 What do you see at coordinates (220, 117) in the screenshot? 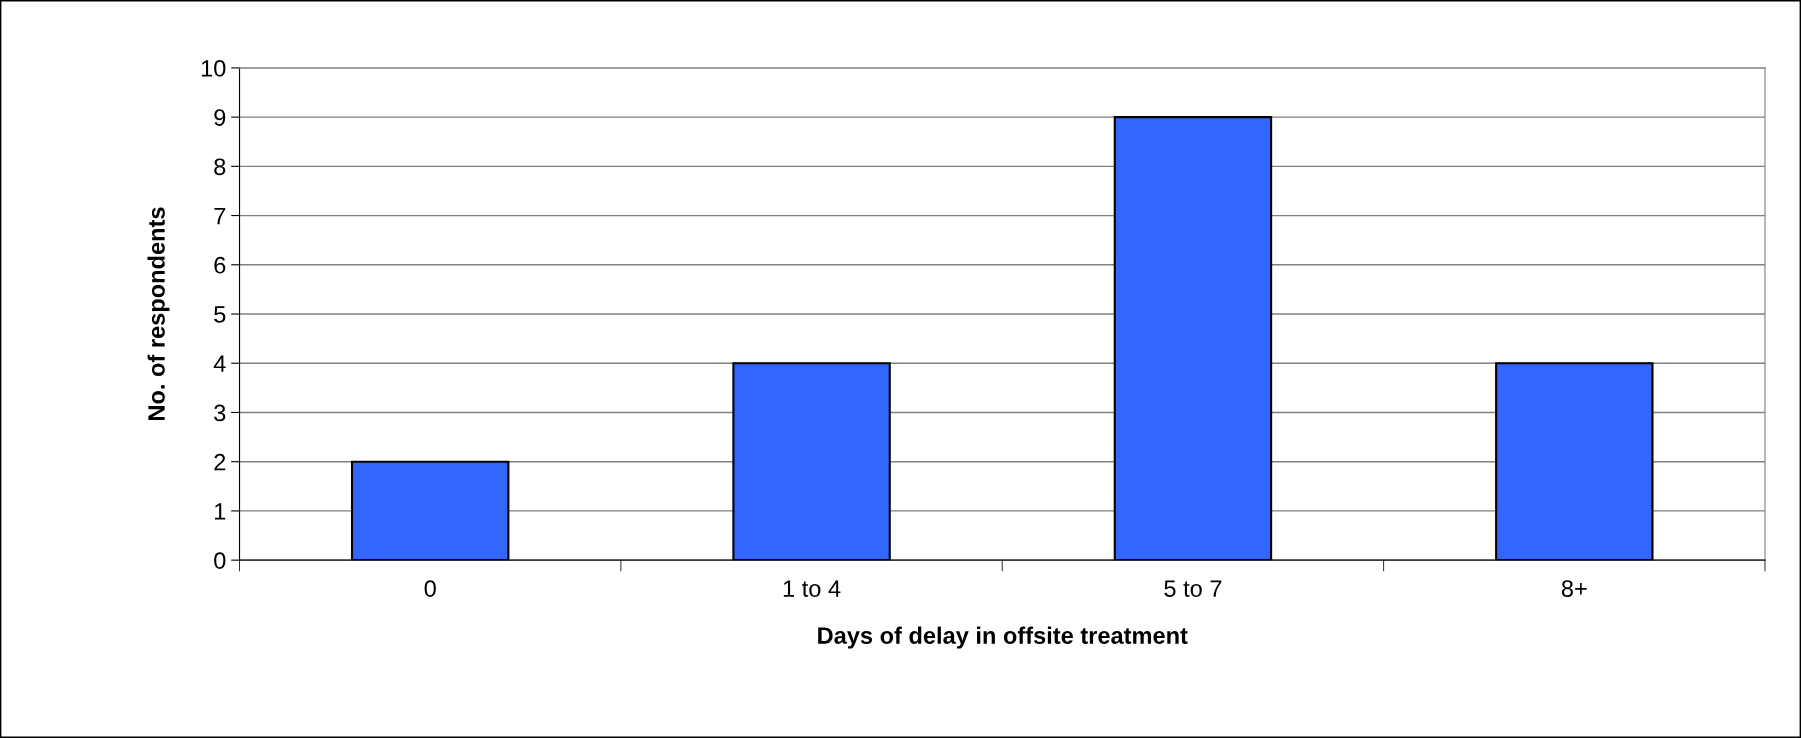
I see `y-tick-label: 9` at bounding box center [220, 117].